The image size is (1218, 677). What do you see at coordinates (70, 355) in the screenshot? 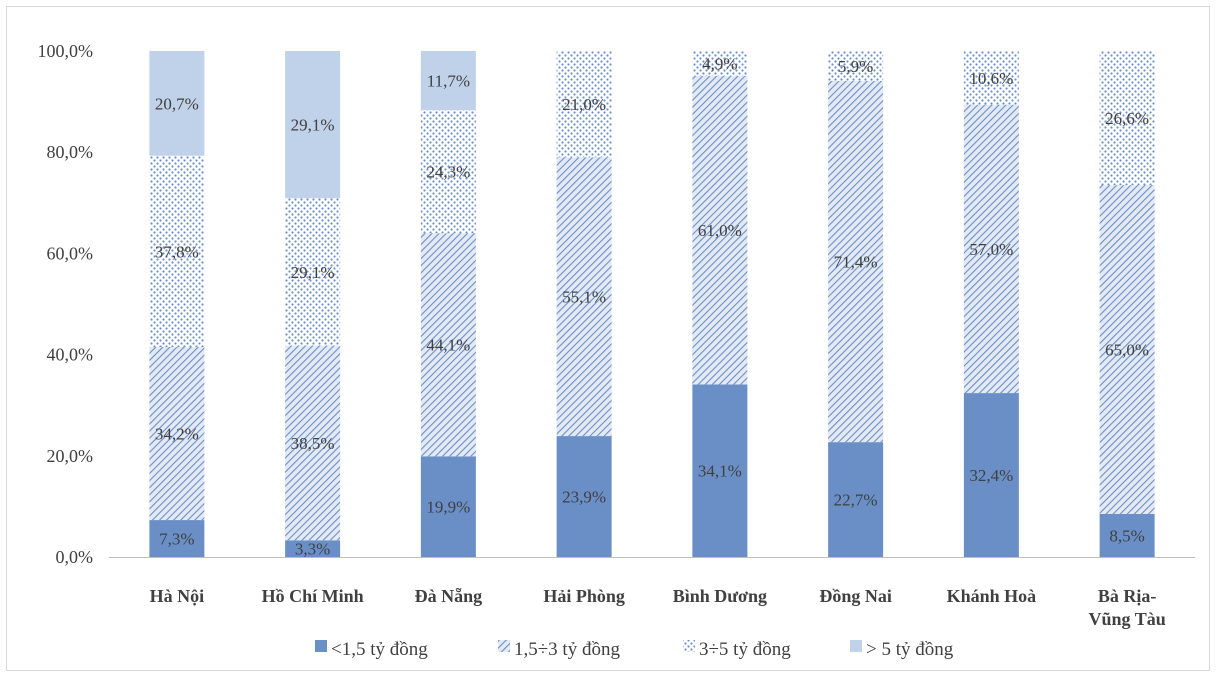
I see `y-tick-label: 40,0%` at bounding box center [70, 355].